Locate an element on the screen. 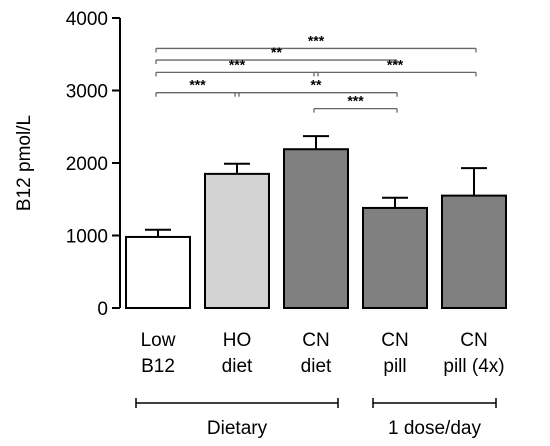 This screenshot has height=446, width=550. group-label: Dietary is located at coordinates (237, 428).